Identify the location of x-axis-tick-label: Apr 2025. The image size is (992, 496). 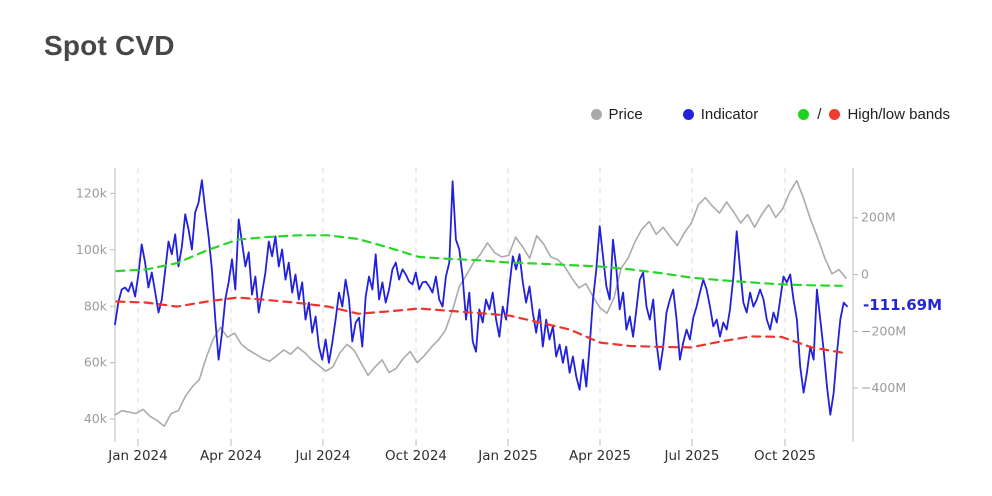
(600, 456).